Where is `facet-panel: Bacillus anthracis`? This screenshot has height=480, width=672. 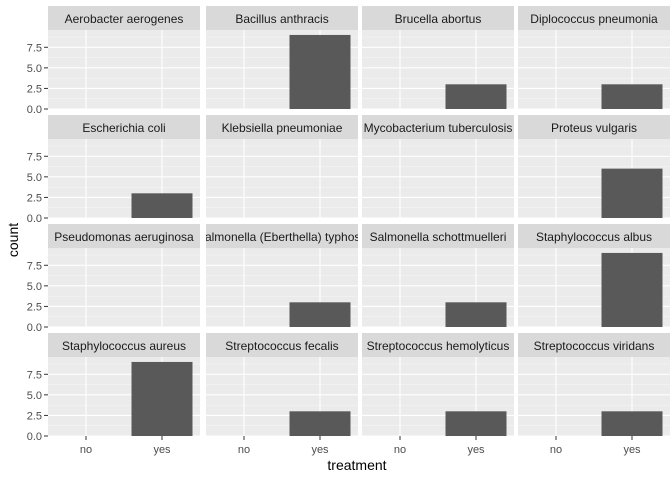 facet-panel: Bacillus anthracis is located at coordinates (282, 58).